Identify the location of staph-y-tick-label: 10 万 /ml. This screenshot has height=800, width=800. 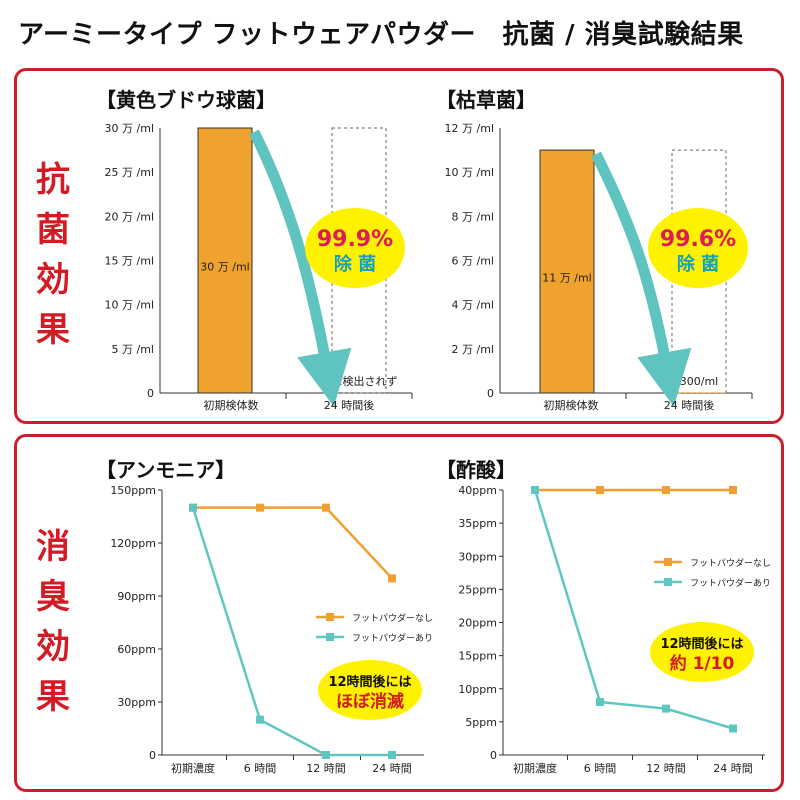
(129, 305).